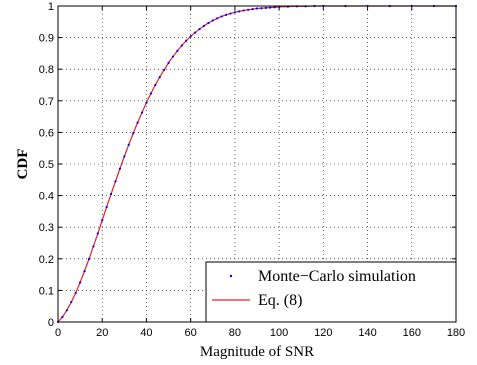 The height and width of the screenshot is (365, 477). I want to click on y-tick-label: 0.5, so click(46, 165).